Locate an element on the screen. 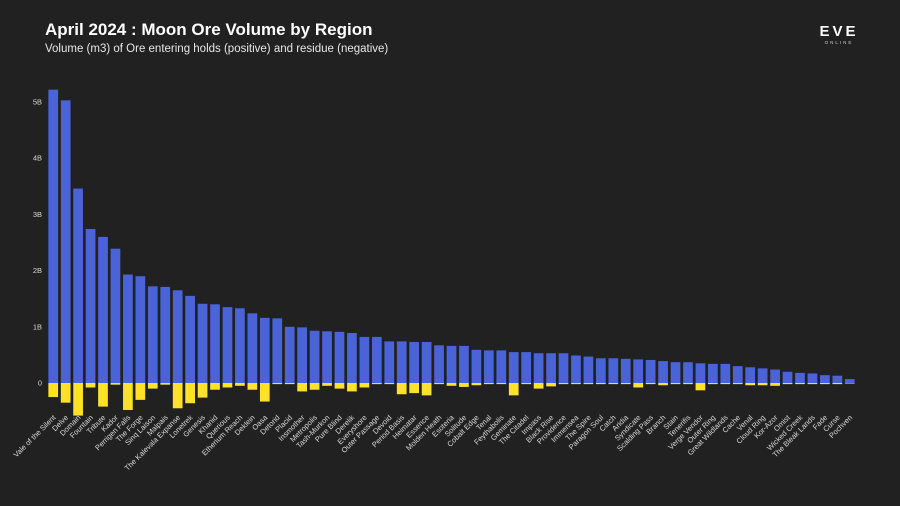 The height and width of the screenshot is (506, 900). x-category-label: Vale of the Silent is located at coordinates (35, 435).